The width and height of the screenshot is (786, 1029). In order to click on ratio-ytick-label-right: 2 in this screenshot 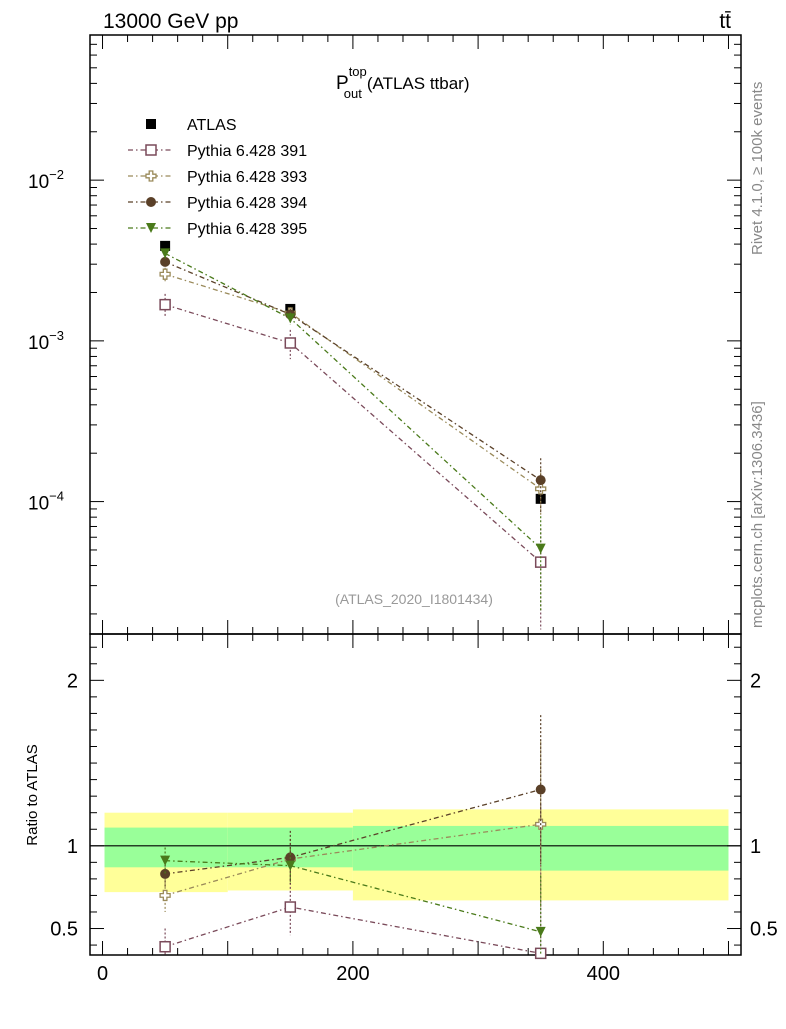, I will do `click(755, 681)`.